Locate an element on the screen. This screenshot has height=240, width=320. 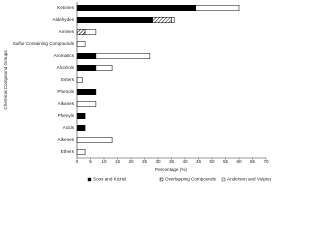
y-tick-label: Esters is located at coordinates (68, 79).